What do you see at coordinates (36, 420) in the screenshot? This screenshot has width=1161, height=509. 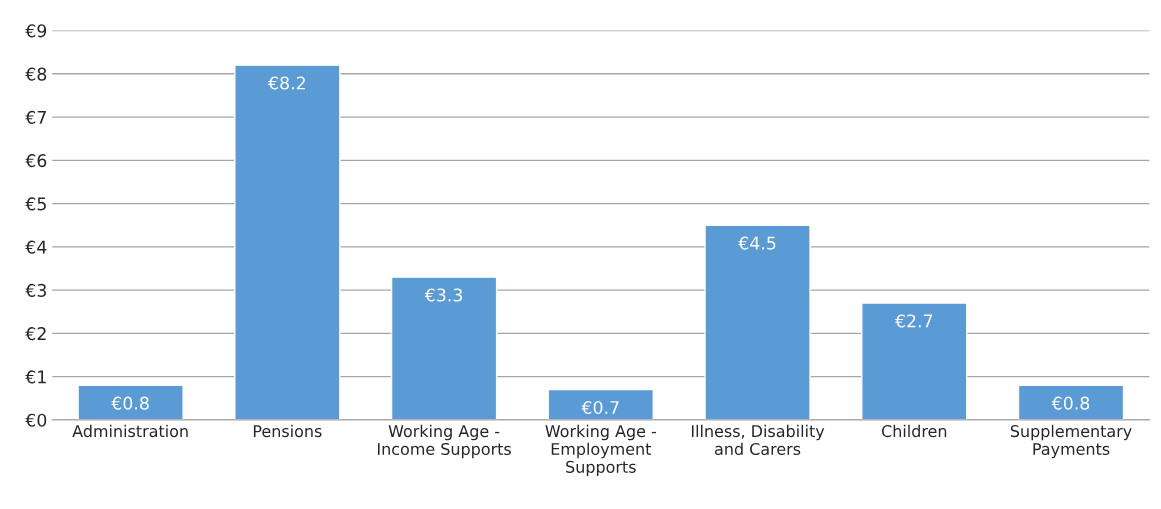 I see `y-tick-label: €0` at bounding box center [36, 420].